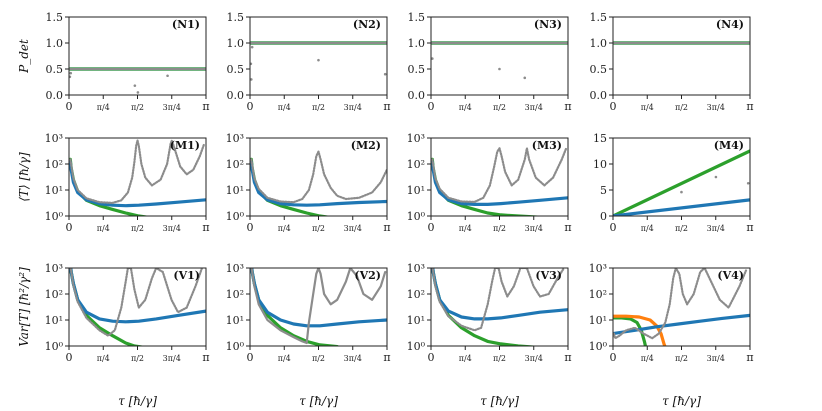  I want to click on panel-variance-1: (V1) 10⁰ 10¹ 10² 10³ 0 π/4 π/2 3π/4 π, so click(127, 313).